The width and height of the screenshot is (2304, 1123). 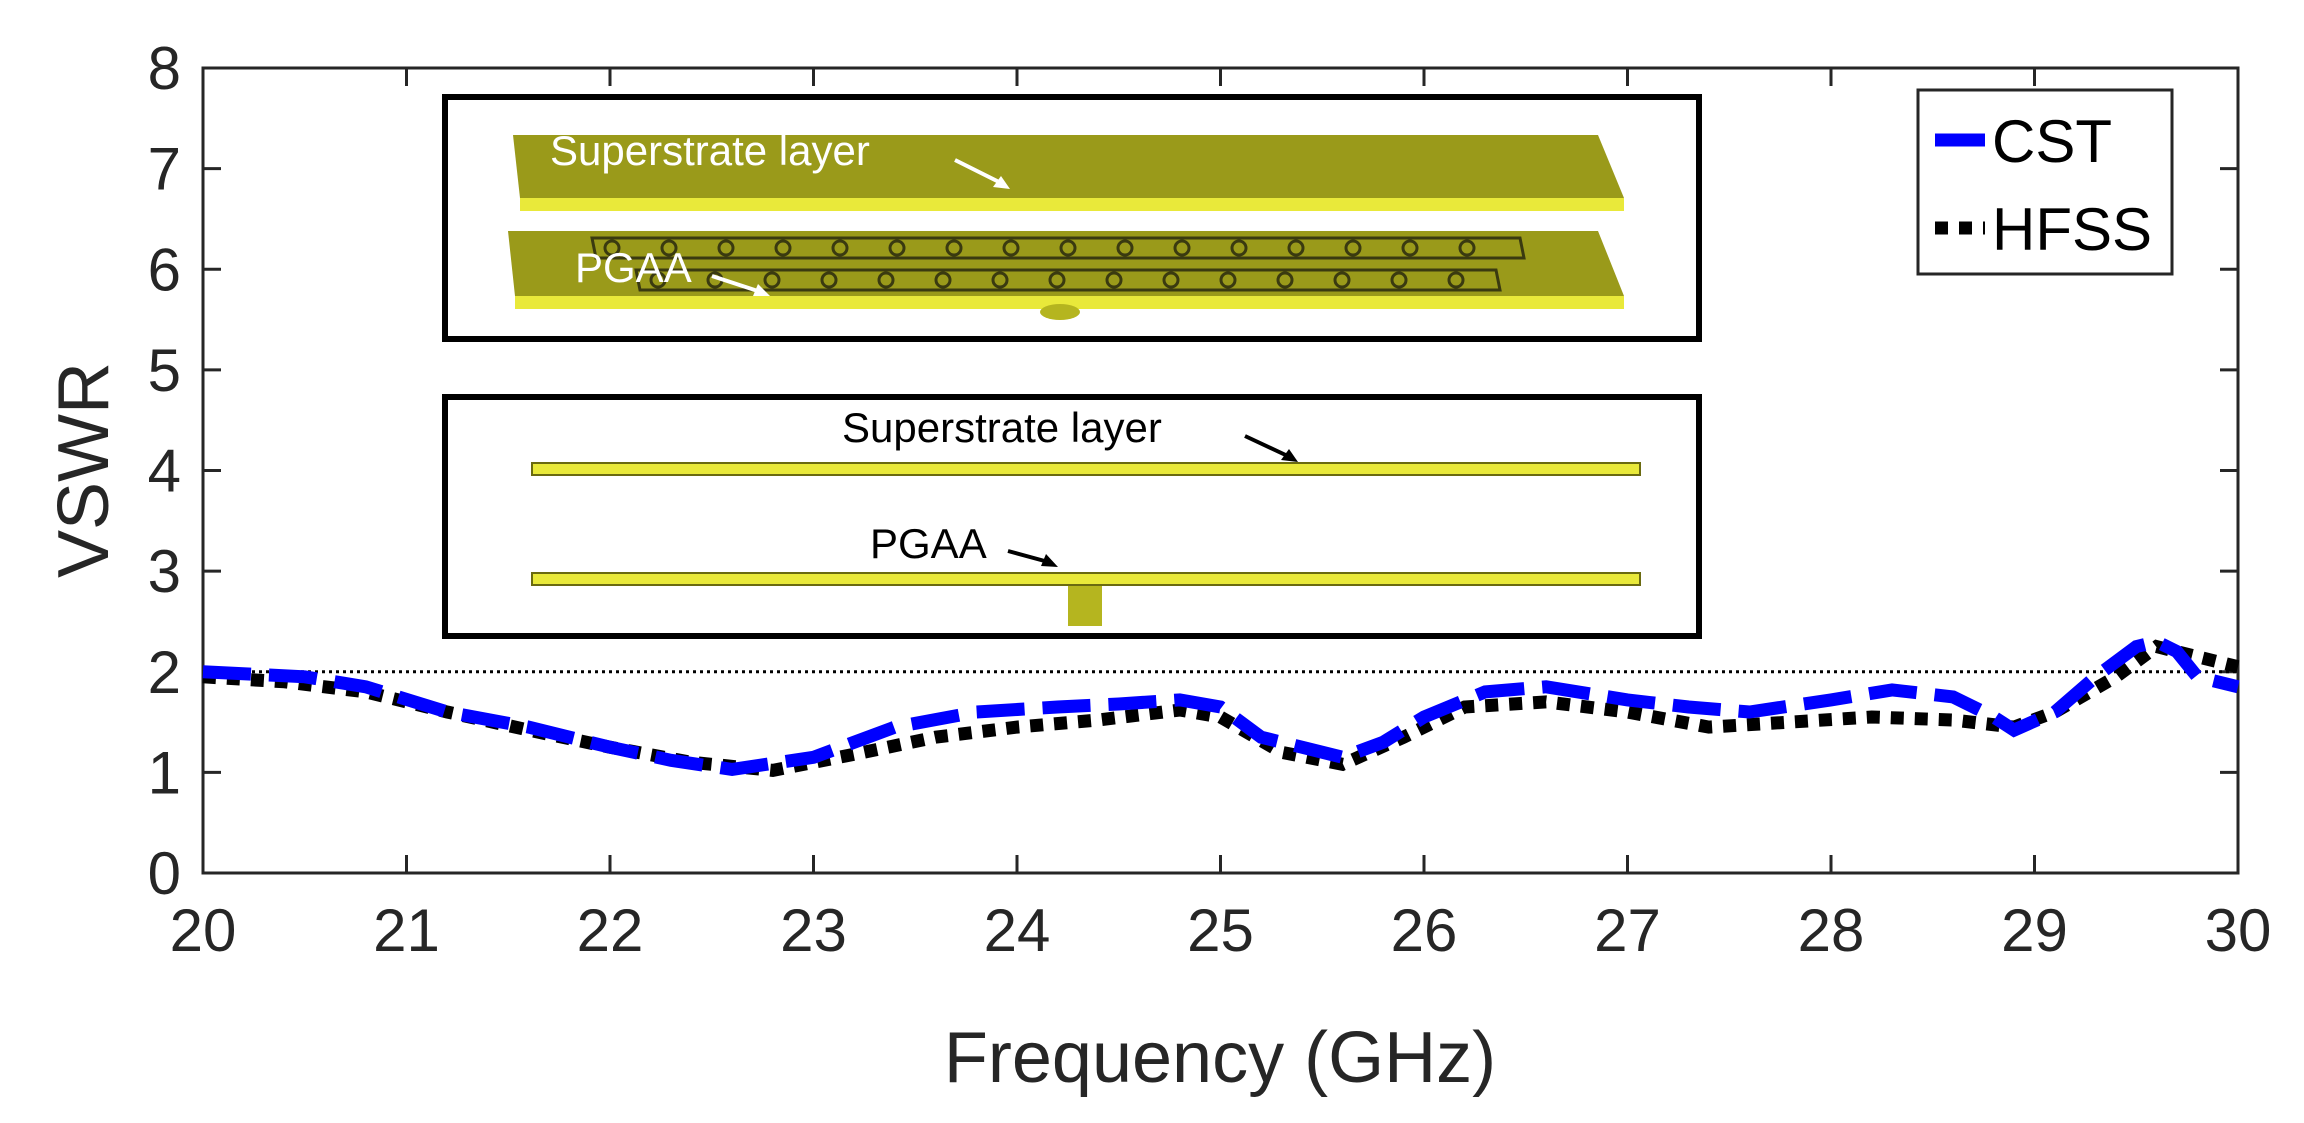 What do you see at coordinates (1085, 606) in the screenshot?
I see `feed-connector-side` at bounding box center [1085, 606].